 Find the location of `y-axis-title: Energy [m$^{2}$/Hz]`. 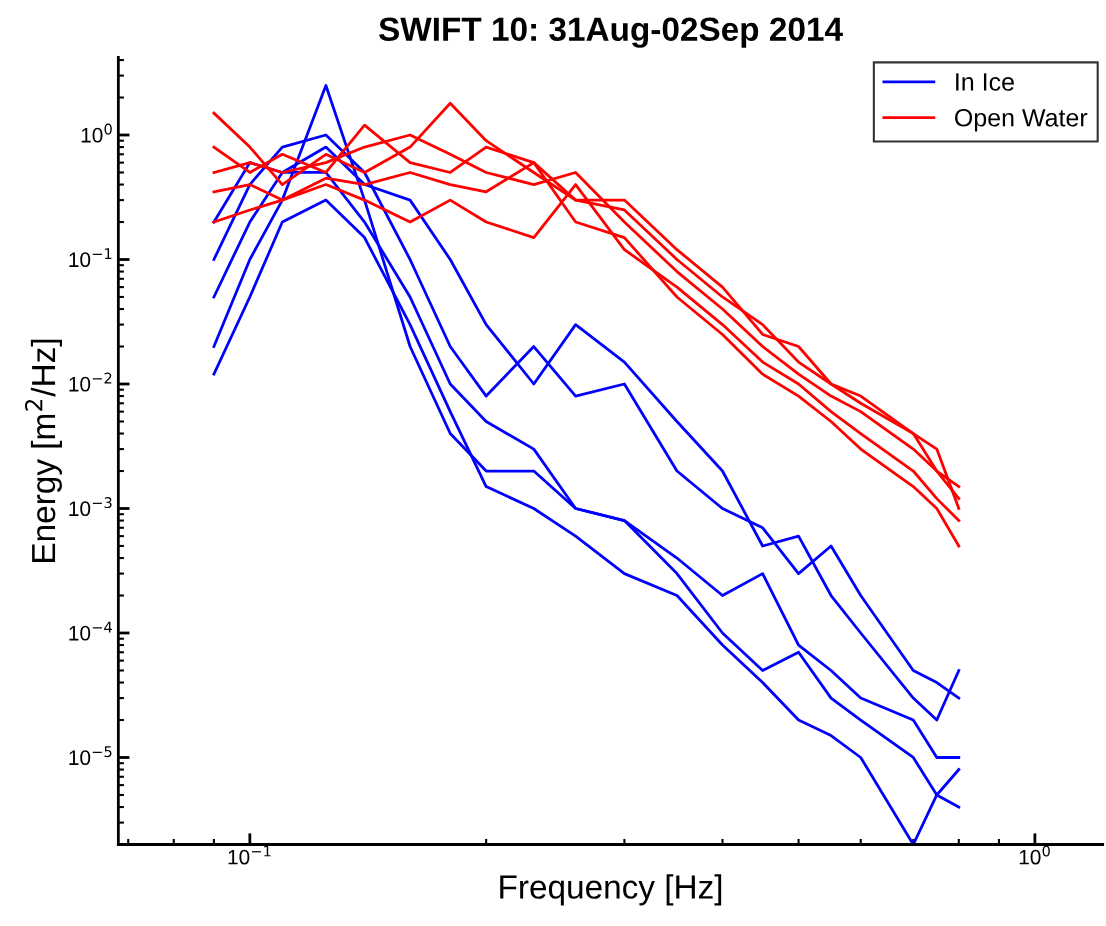

y-axis-title: Energy [m$^{2}$/Hz] is located at coordinates (43, 450).